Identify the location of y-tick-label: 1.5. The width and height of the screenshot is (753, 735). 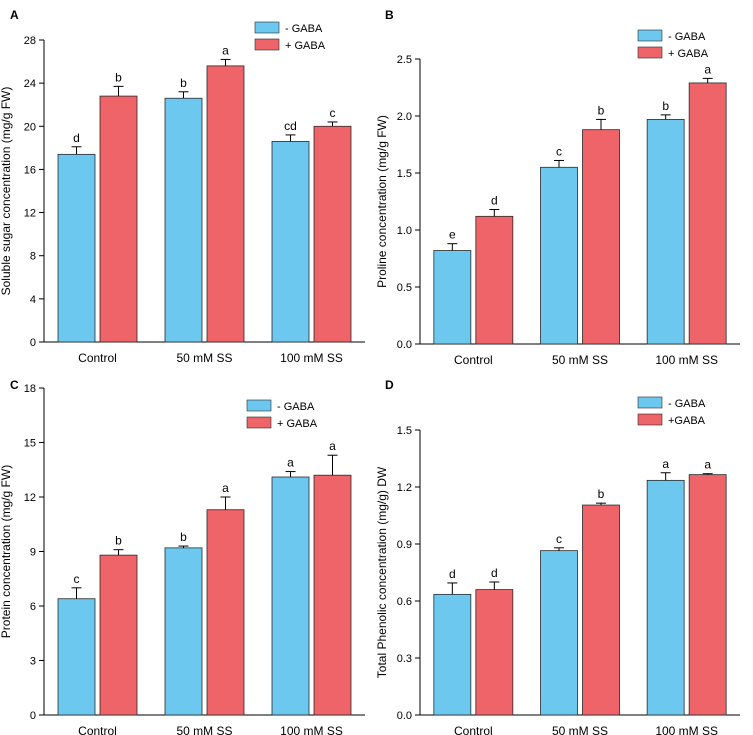
(404, 174).